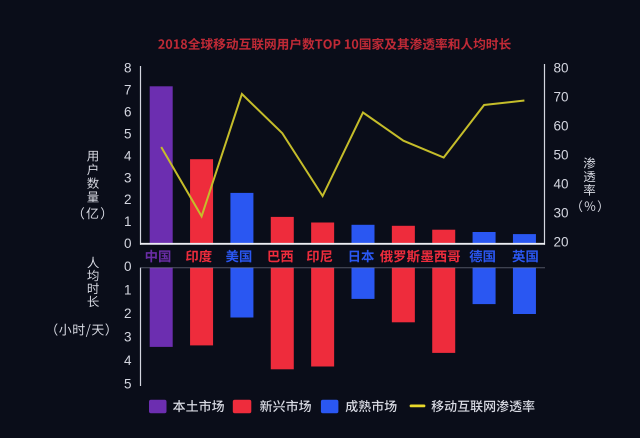  What do you see at coordinates (561, 68) in the screenshot?
I see `svg-text: 80` at bounding box center [561, 68].